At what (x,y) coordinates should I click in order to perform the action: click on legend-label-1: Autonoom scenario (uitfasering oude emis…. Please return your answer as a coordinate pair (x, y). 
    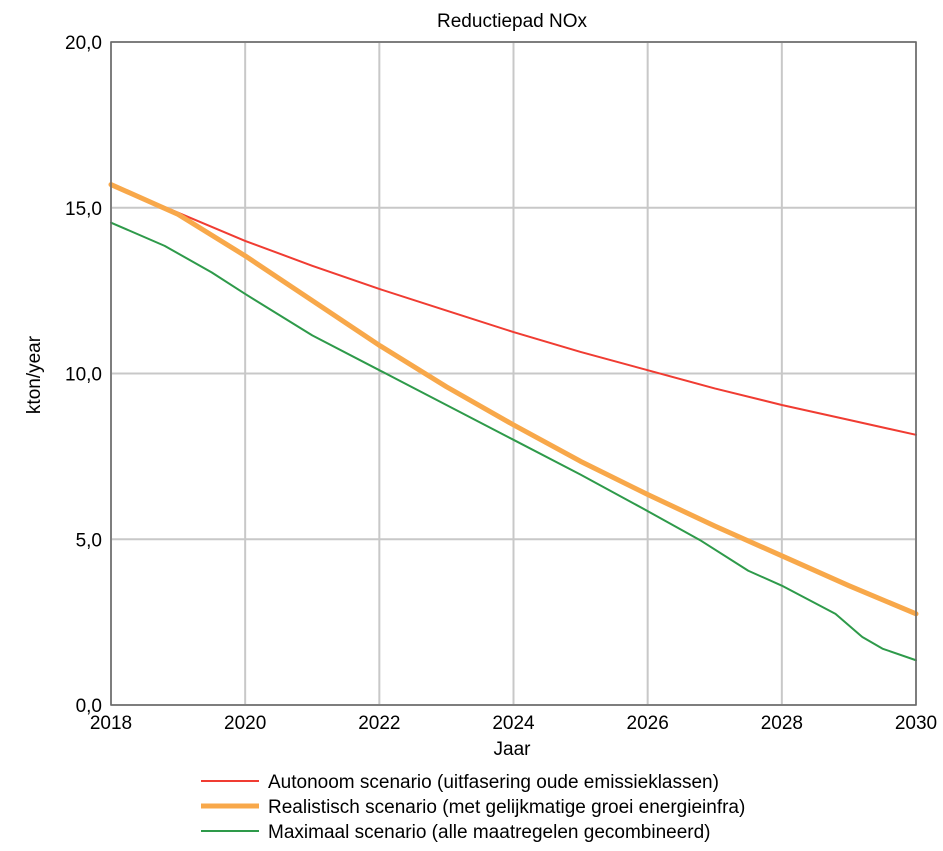
    Looking at the image, I should click on (493, 782).